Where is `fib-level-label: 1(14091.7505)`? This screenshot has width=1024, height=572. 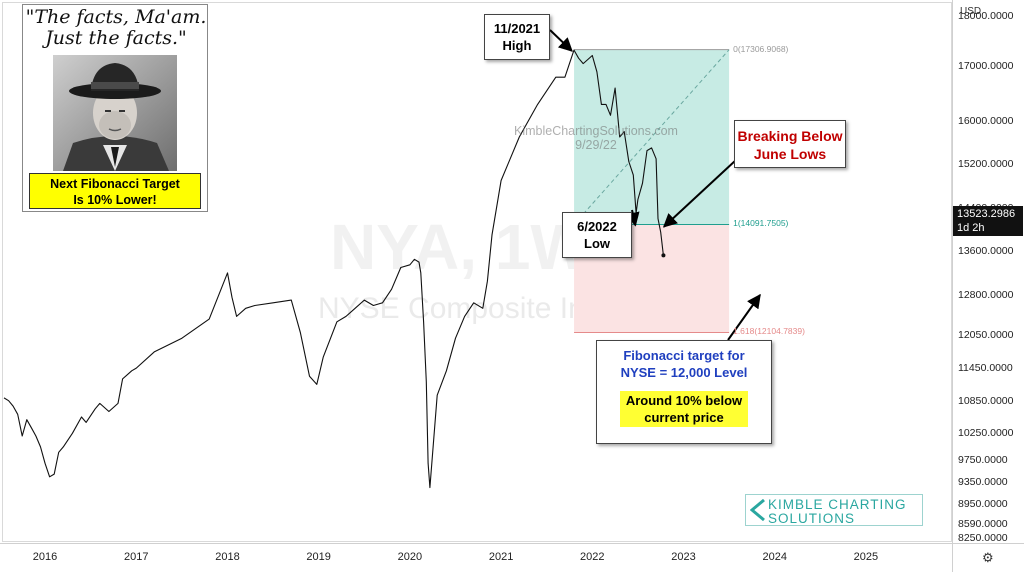
fib-level-label: 1(14091.7505) is located at coordinates (761, 223).